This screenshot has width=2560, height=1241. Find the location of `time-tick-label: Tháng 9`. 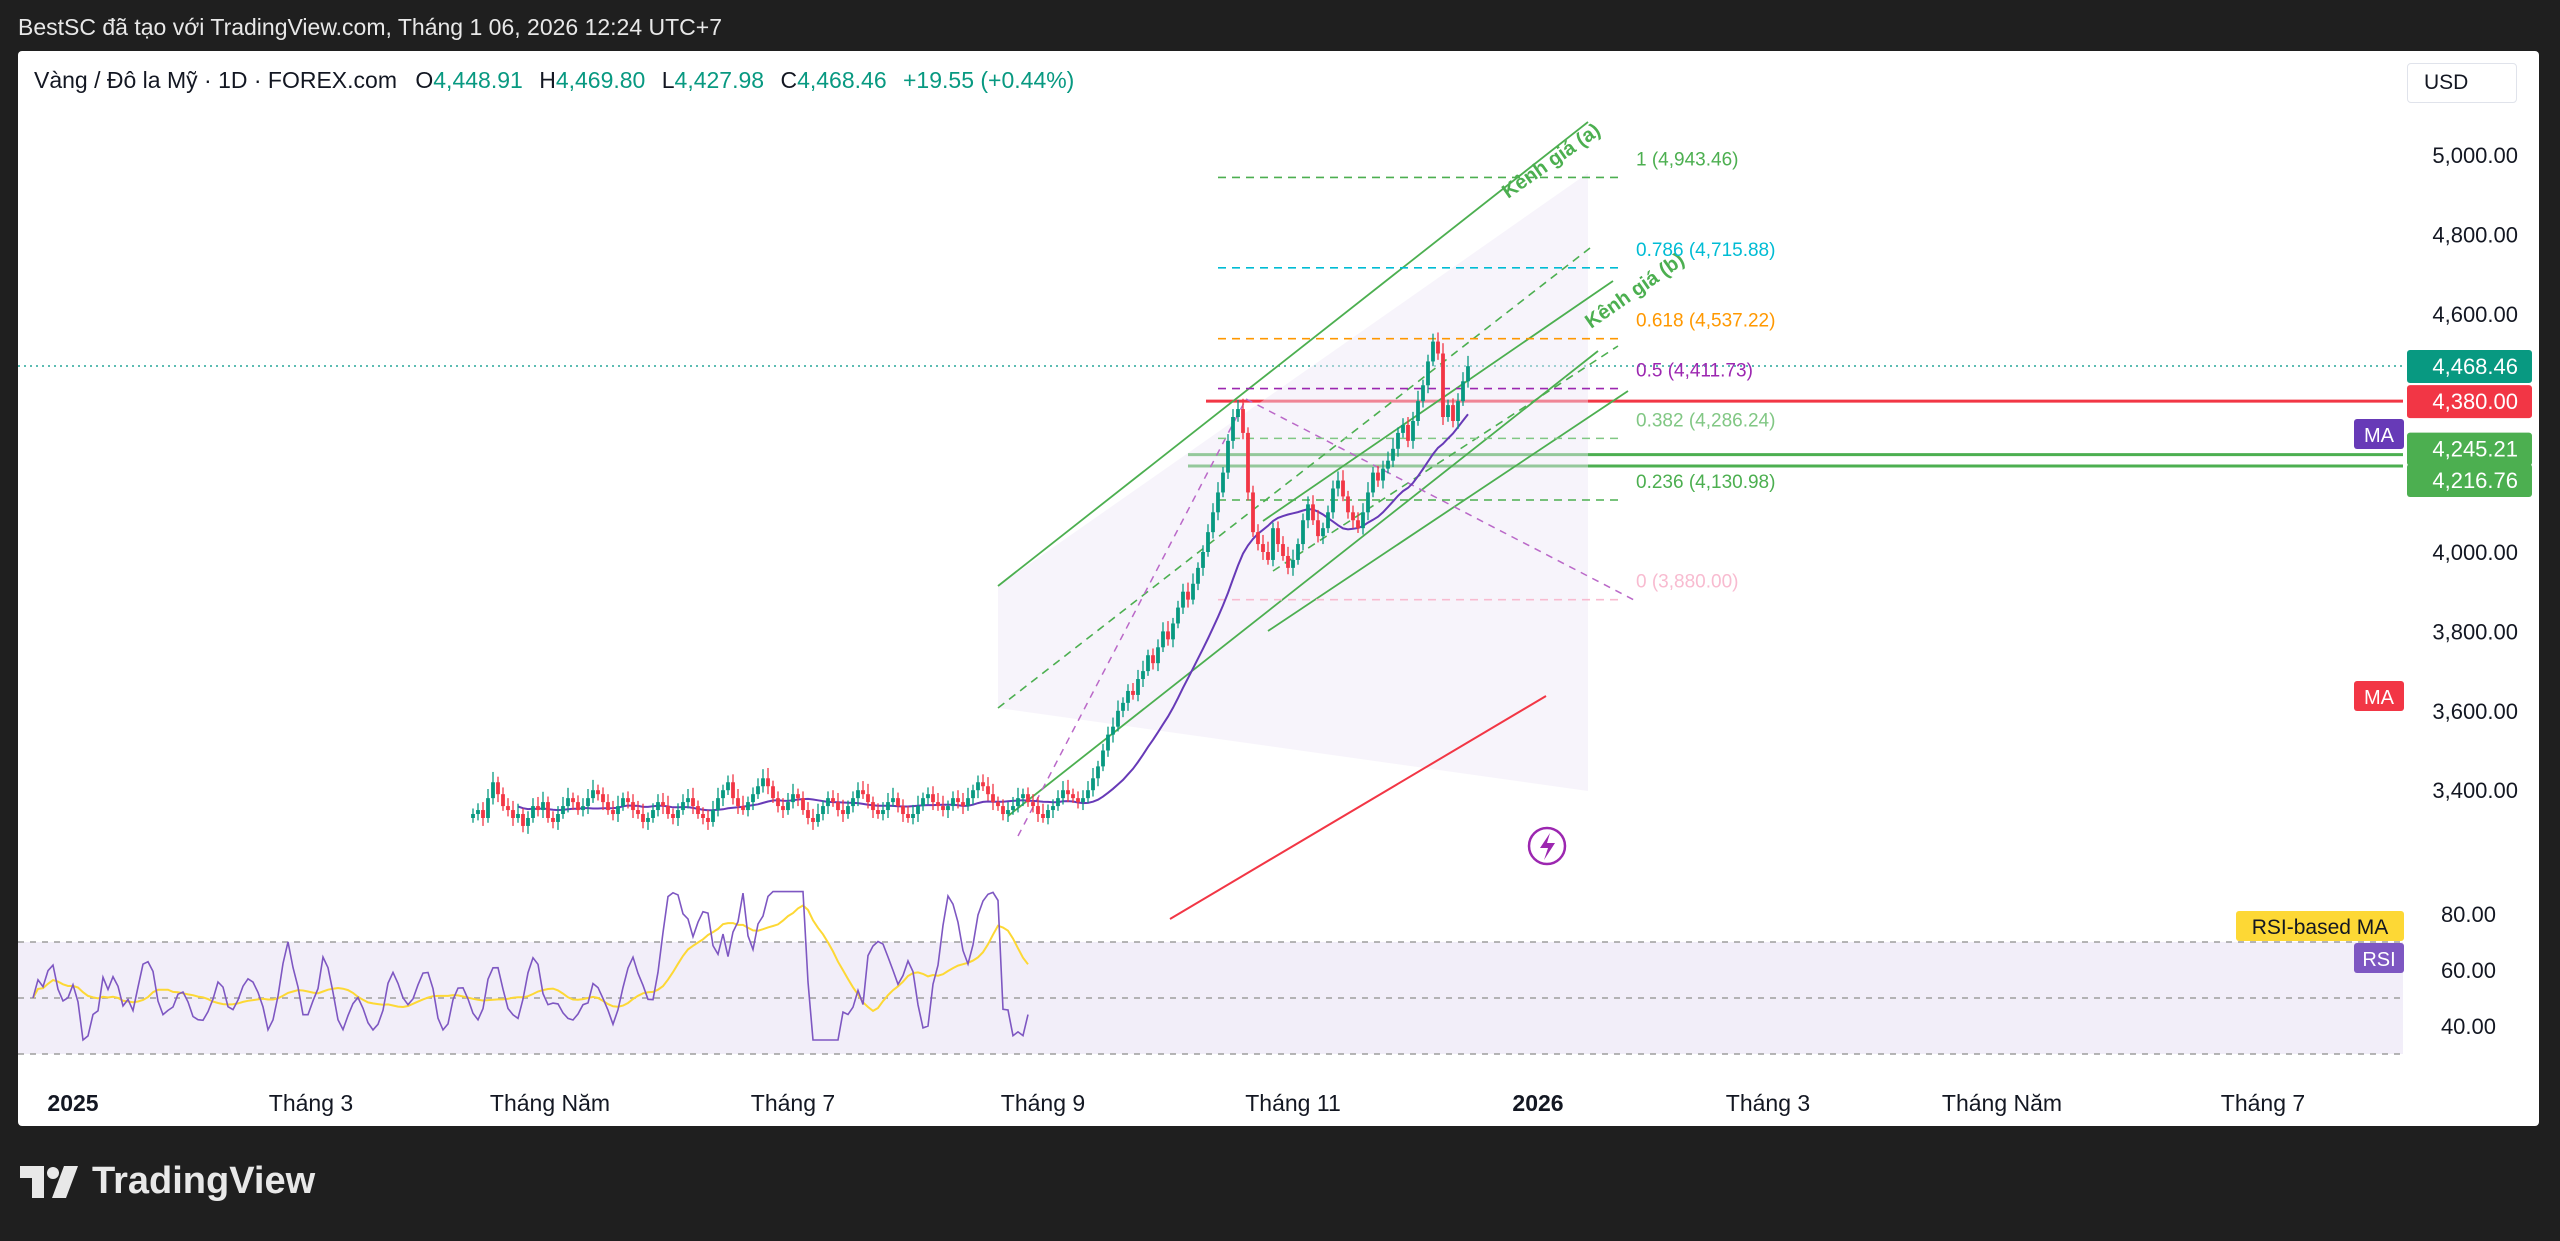

time-tick-label: Tháng 9 is located at coordinates (1043, 1103).